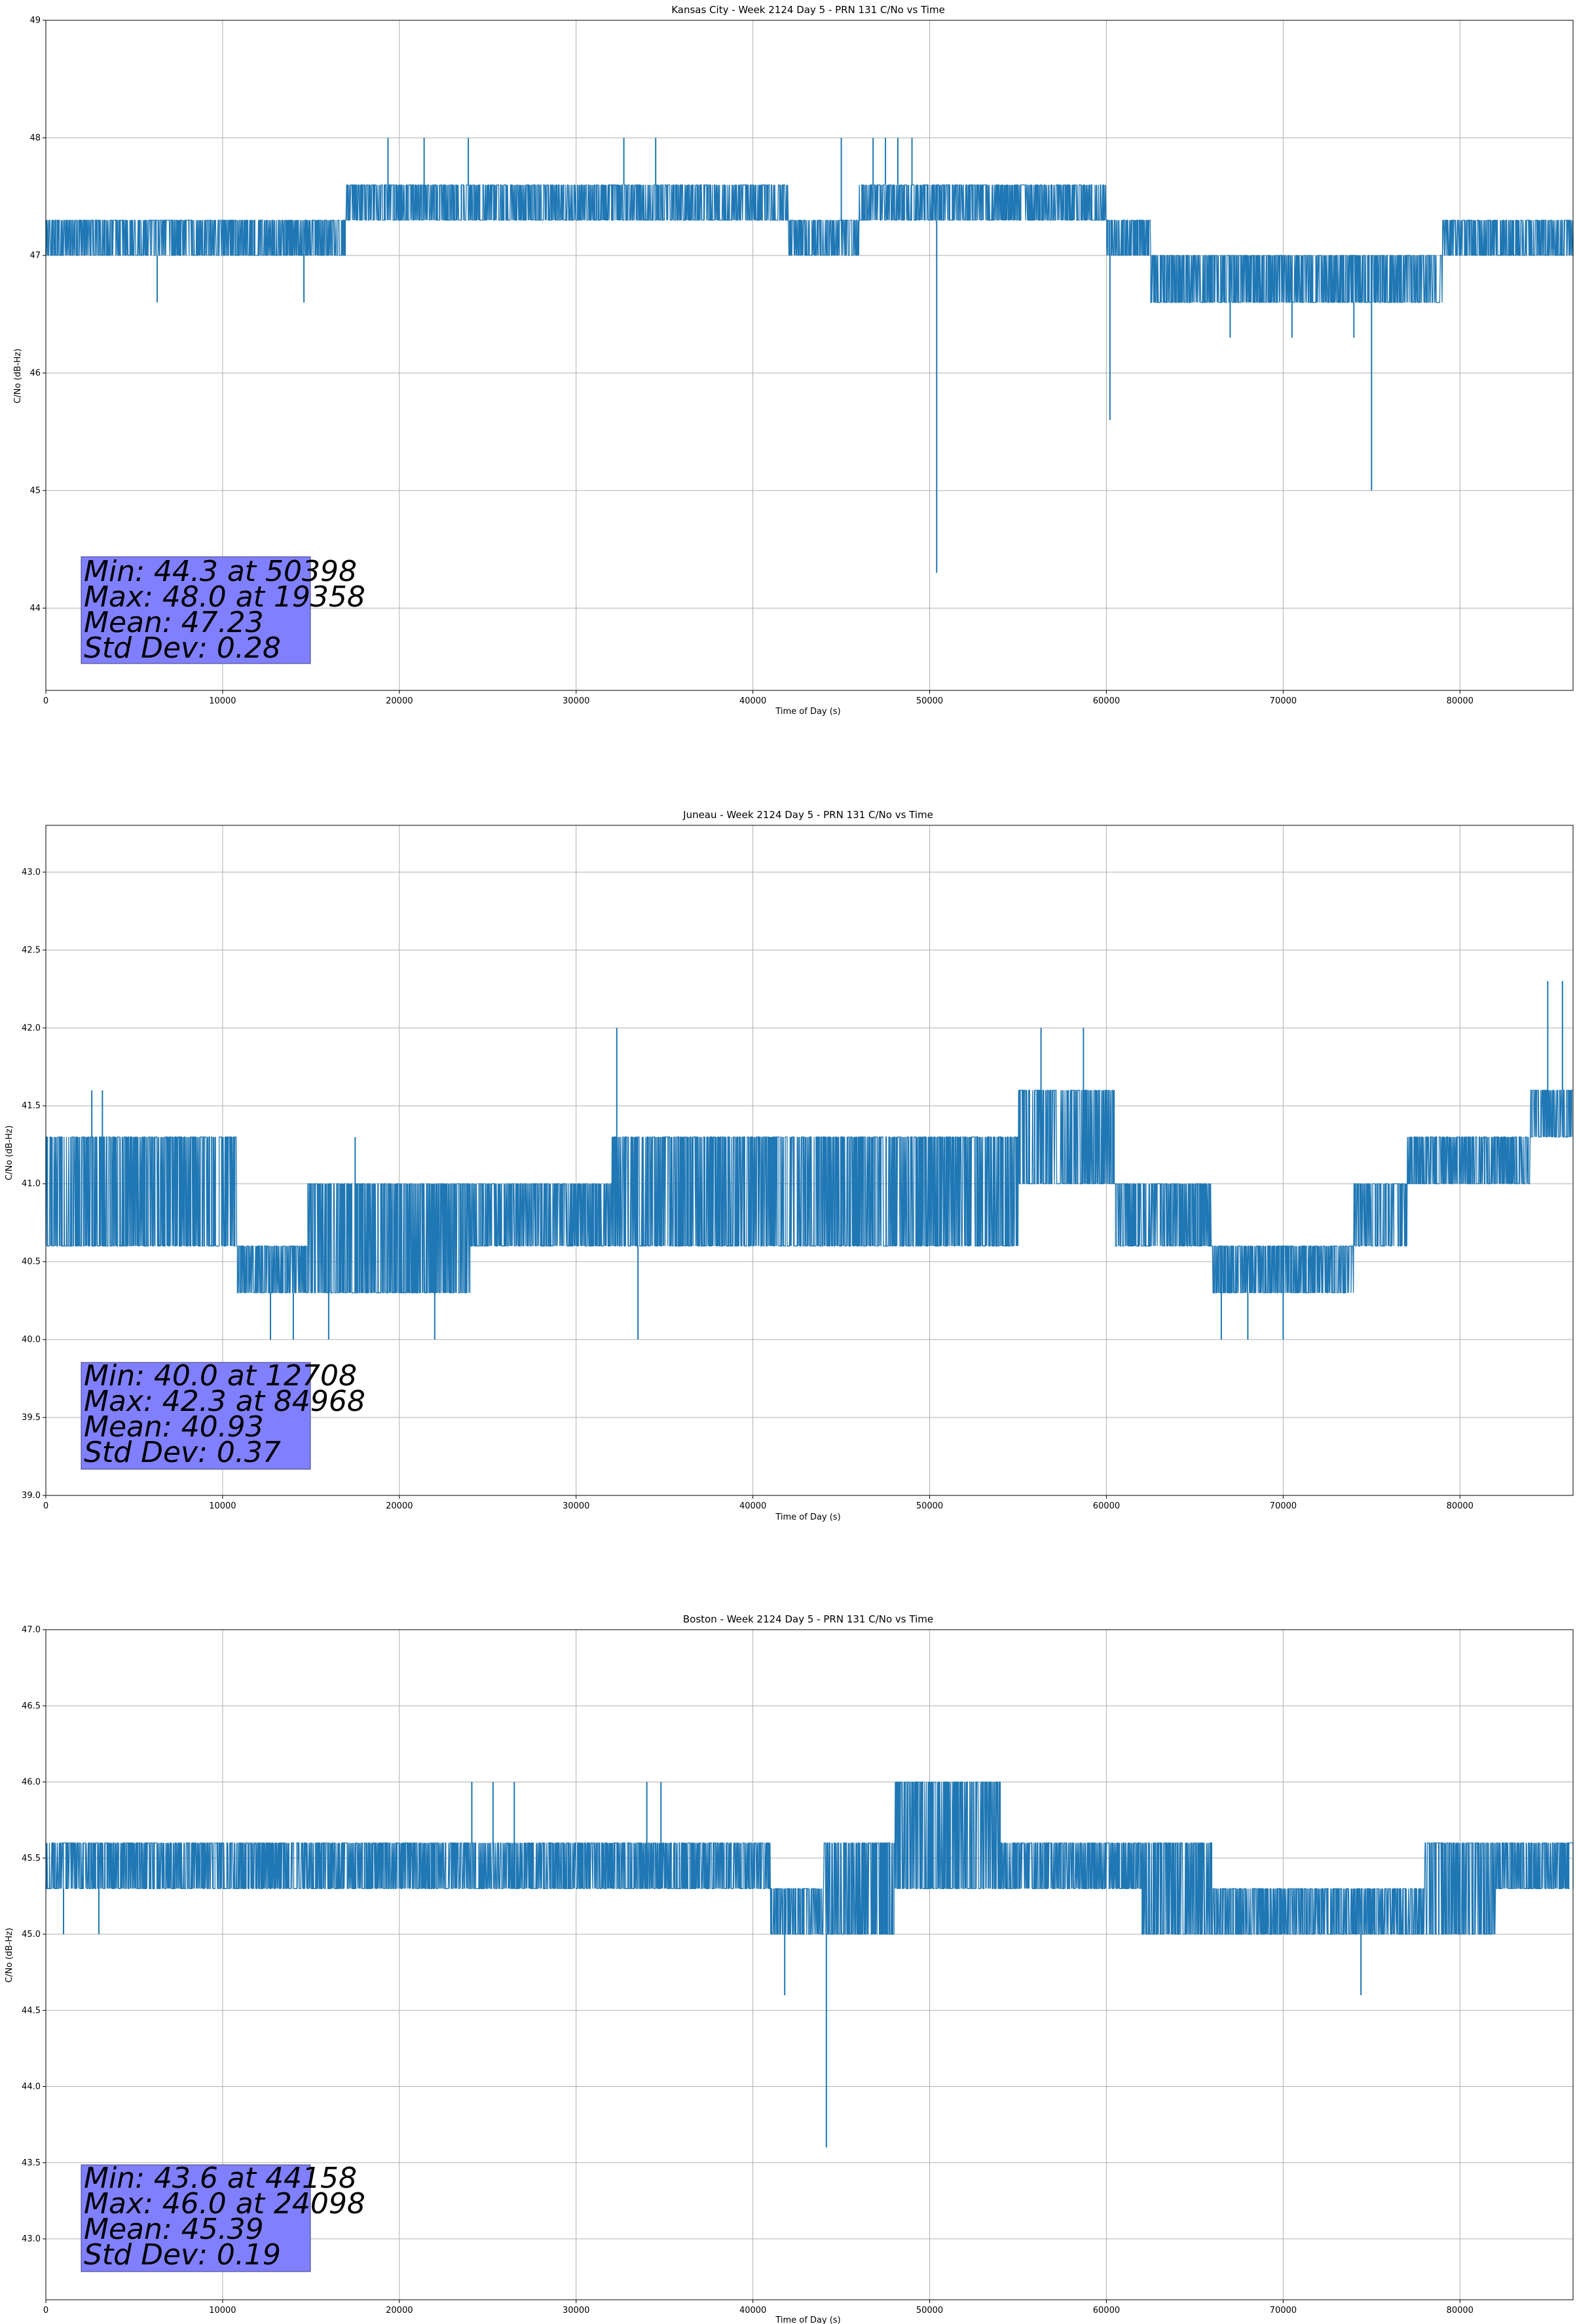  I want to click on stats-max: Max: 46.0 at 24098, so click(224, 2204).